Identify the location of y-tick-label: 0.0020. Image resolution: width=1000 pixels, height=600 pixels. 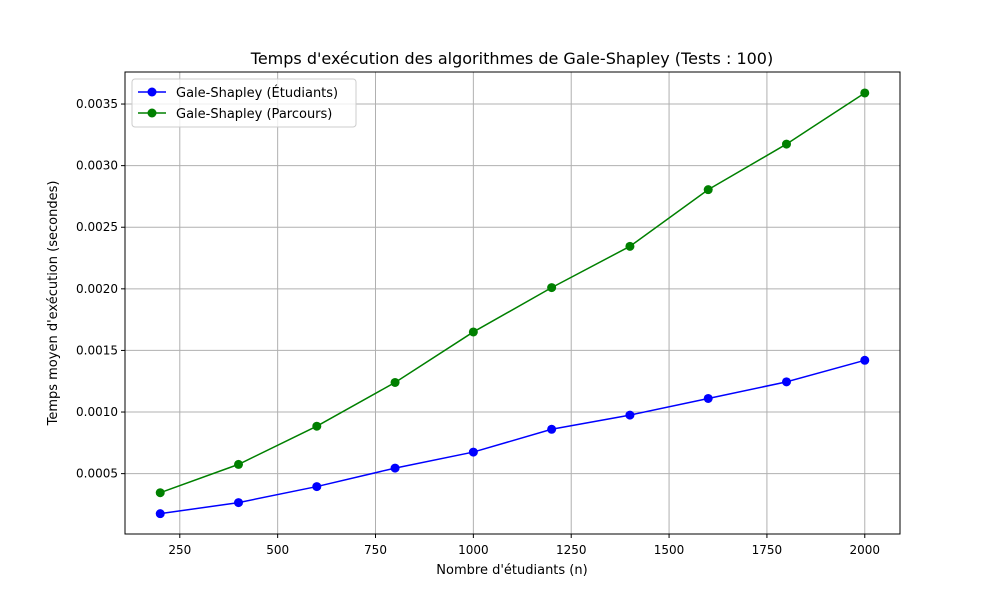
(97, 289).